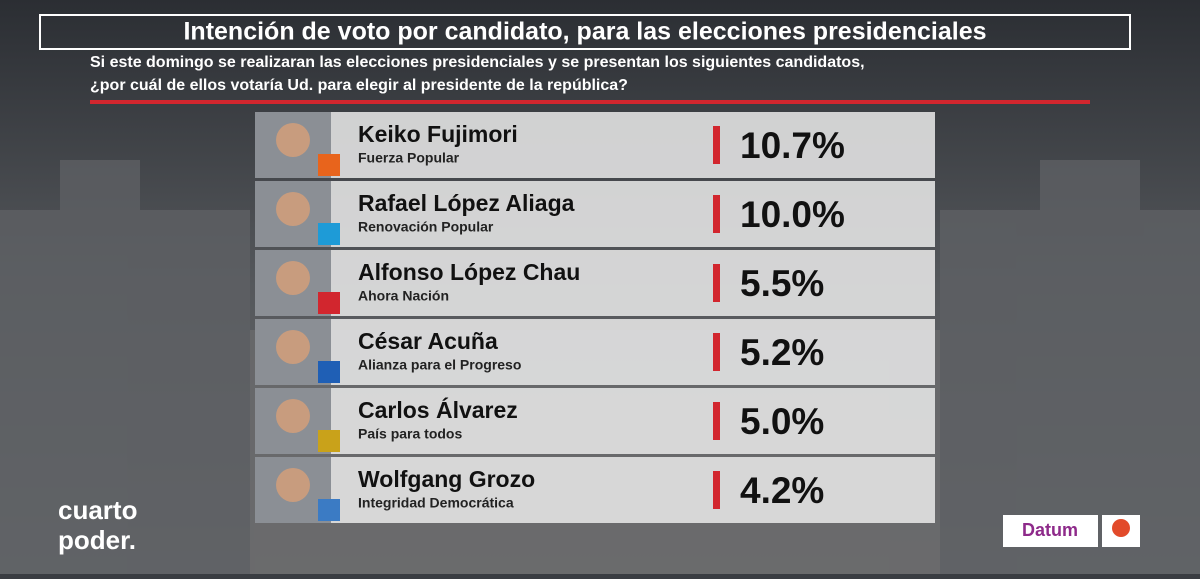 This screenshot has height=579, width=1200. Describe the element at coordinates (426, 227) in the screenshot. I see `party-name: Renovación Popular` at that location.